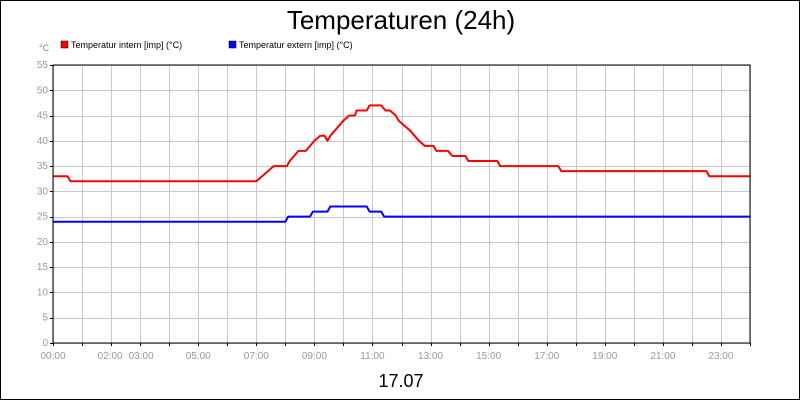  I want to click on y-tick-label: 35, so click(43, 166).